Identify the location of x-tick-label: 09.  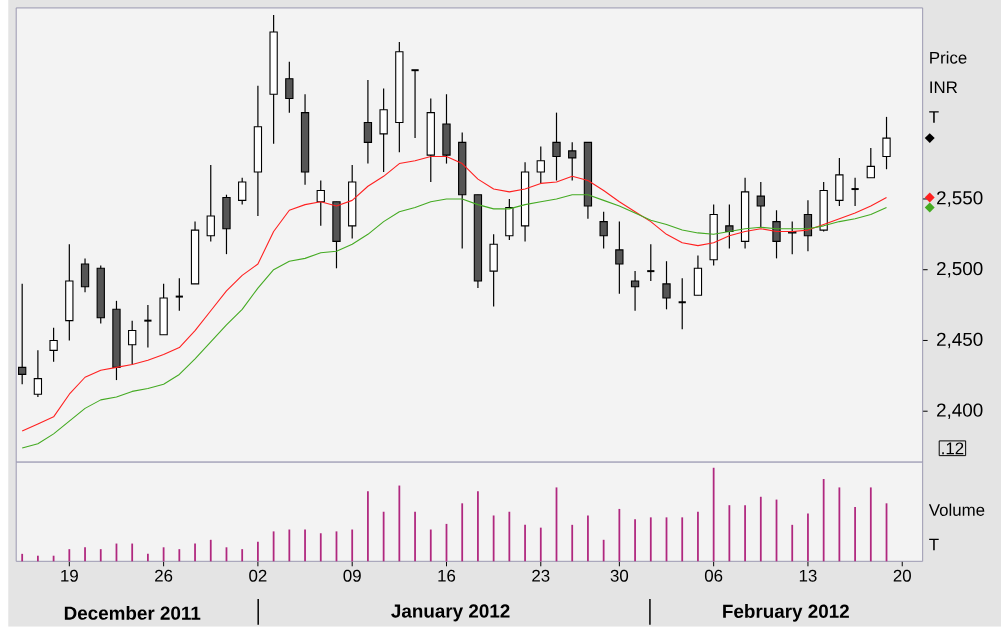
(352, 575).